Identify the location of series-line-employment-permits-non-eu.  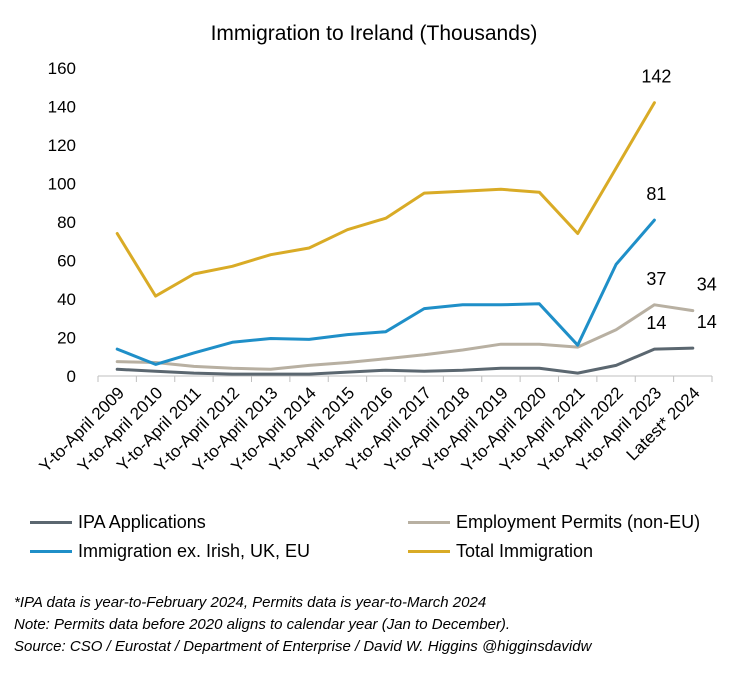
(405, 337).